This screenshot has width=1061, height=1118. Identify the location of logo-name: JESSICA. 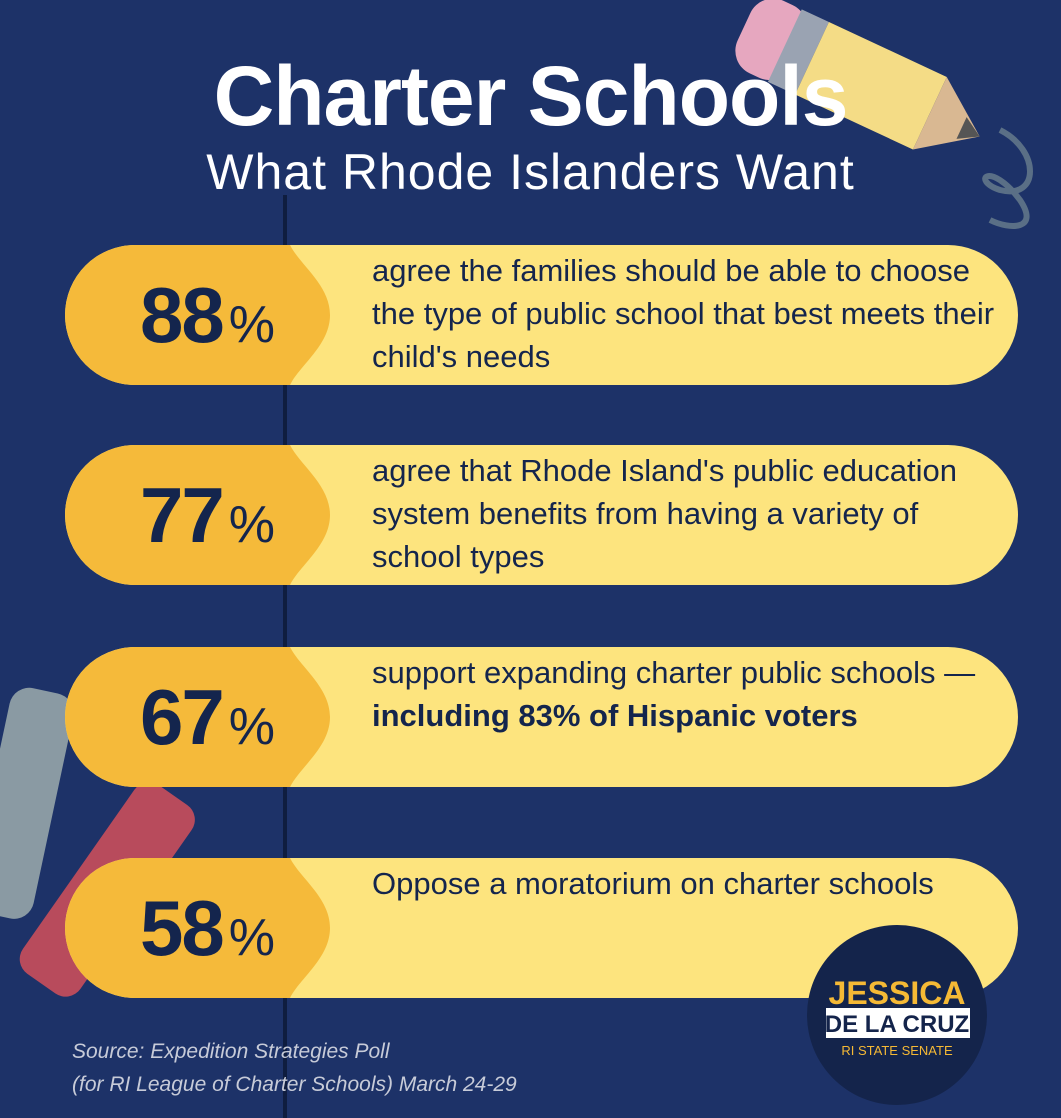
(897, 993).